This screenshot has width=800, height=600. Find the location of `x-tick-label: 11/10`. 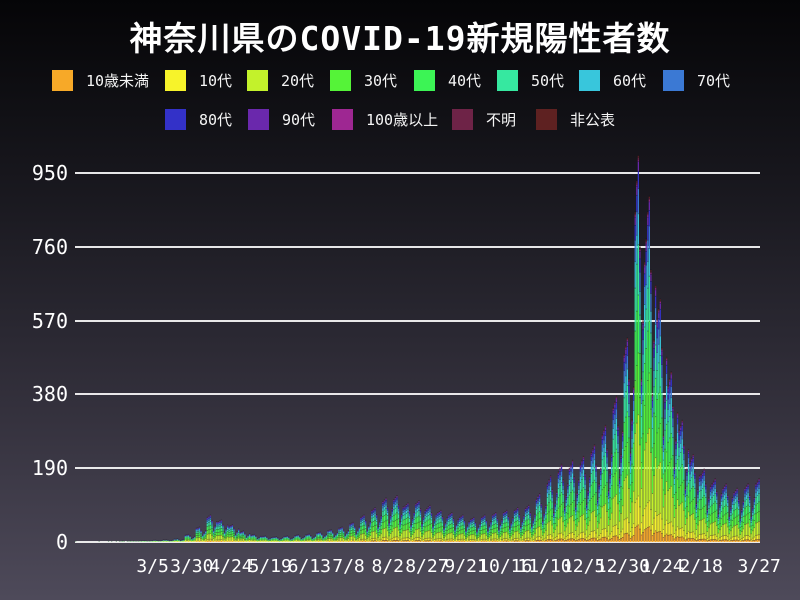

x-tick-label: 11/10 is located at coordinates (544, 566).